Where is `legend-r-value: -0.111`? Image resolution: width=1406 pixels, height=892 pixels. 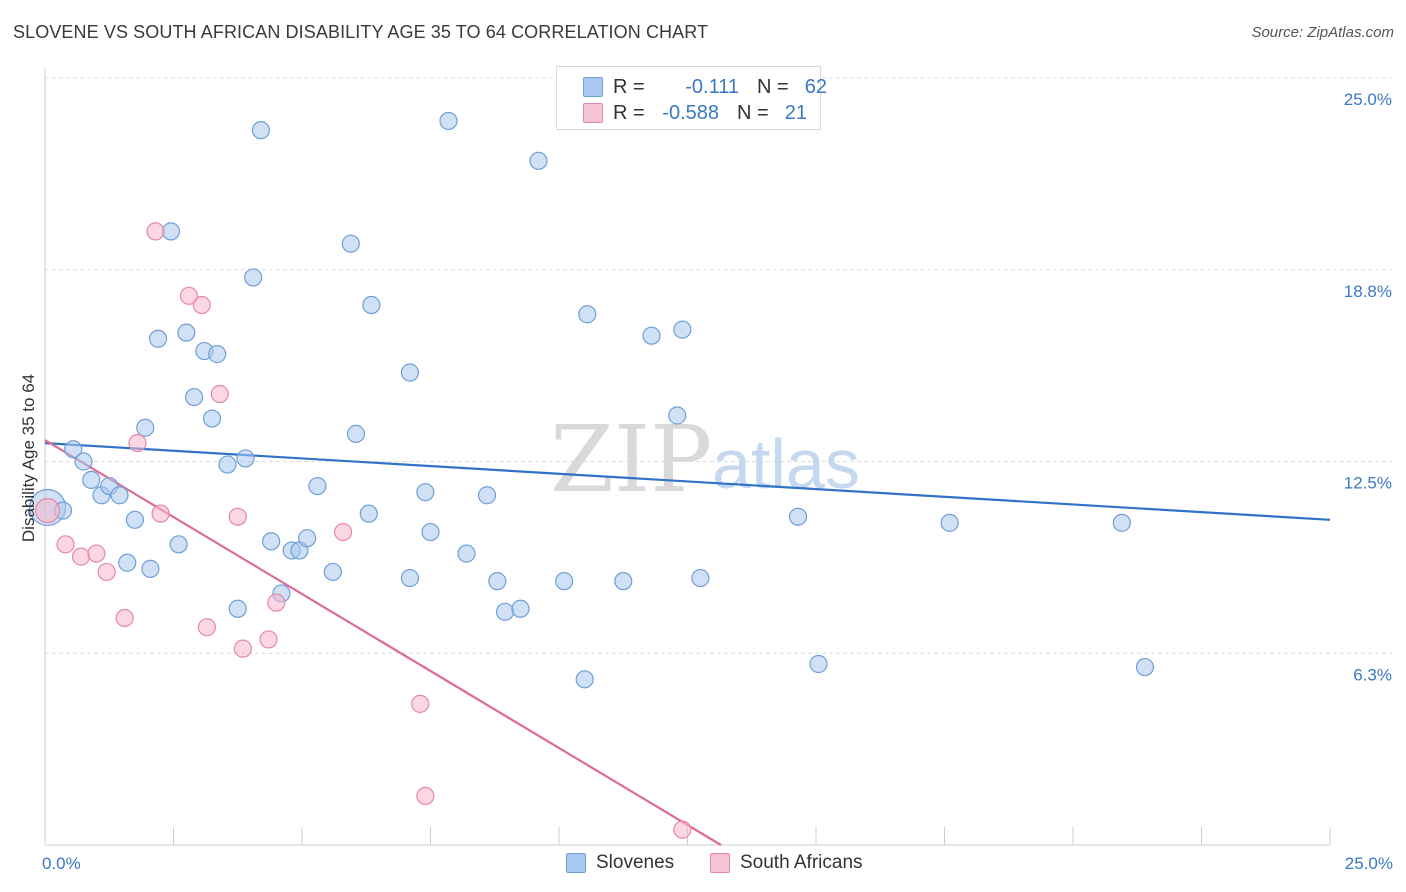
legend-r-value: -0.111 is located at coordinates (712, 86).